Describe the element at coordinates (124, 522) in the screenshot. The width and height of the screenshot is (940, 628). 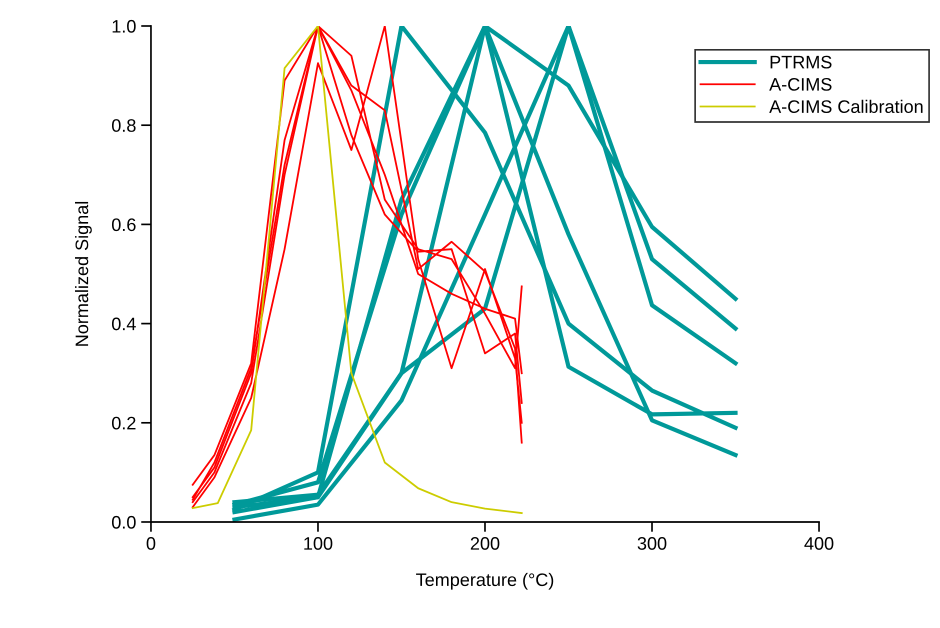
I see `y-tick-label: 0.0` at that location.